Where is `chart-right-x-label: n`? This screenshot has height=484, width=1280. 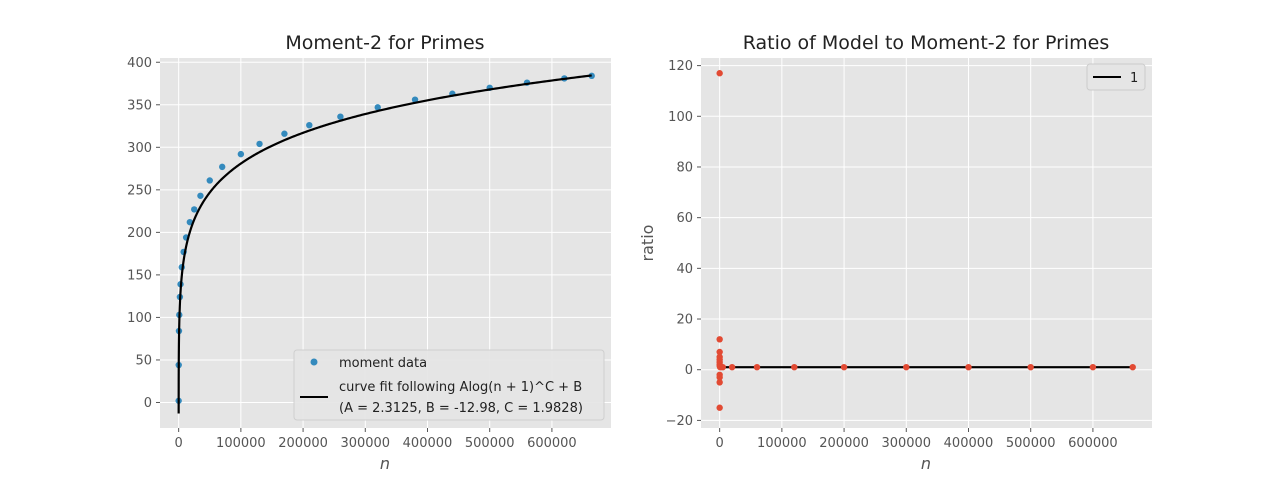 chart-right-x-label: n is located at coordinates (926, 463).